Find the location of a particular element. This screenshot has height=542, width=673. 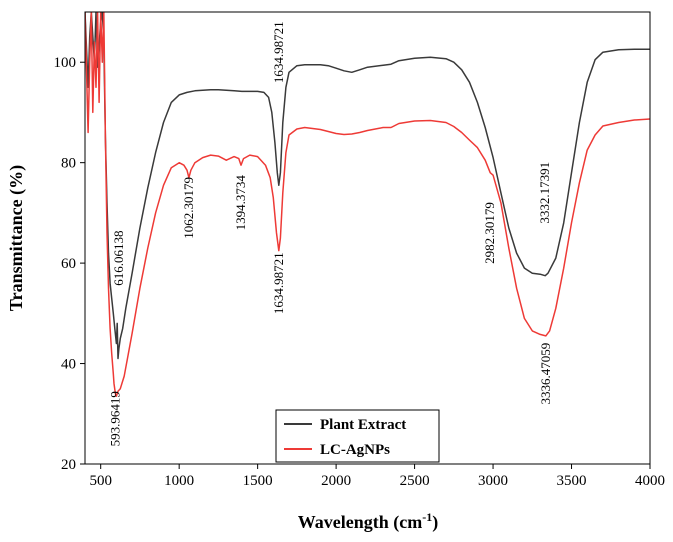

y-tick-label: 20 is located at coordinates (68, 465).